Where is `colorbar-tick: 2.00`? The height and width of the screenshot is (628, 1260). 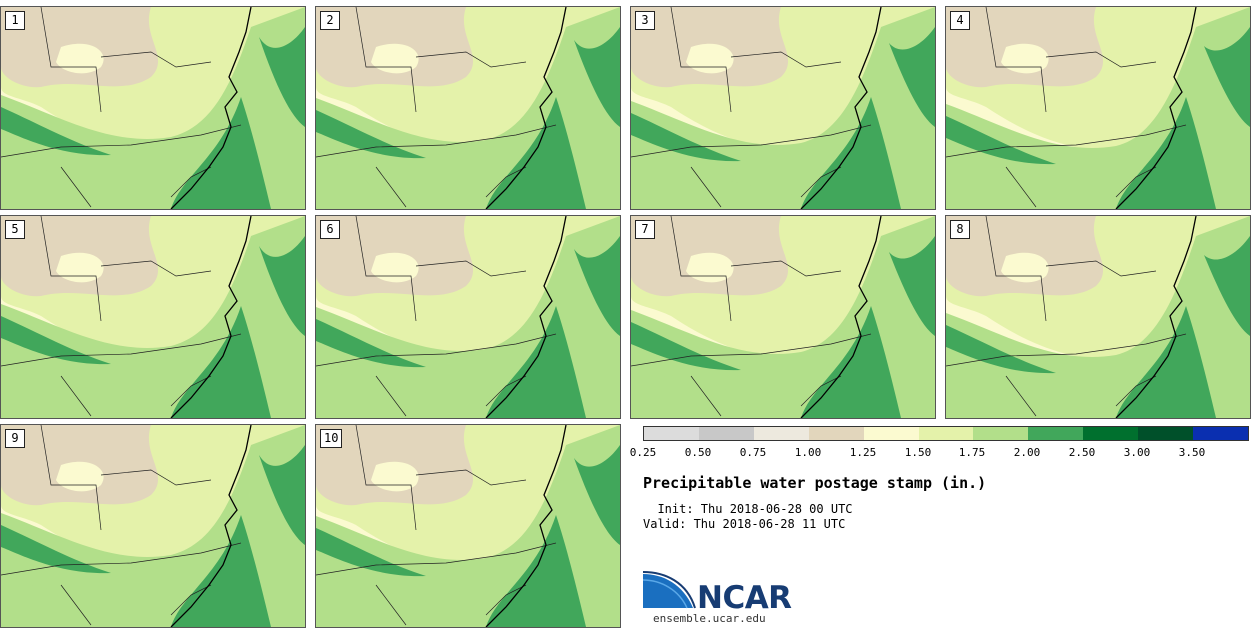
colorbar-tick: 2.00 is located at coordinates (1027, 452).